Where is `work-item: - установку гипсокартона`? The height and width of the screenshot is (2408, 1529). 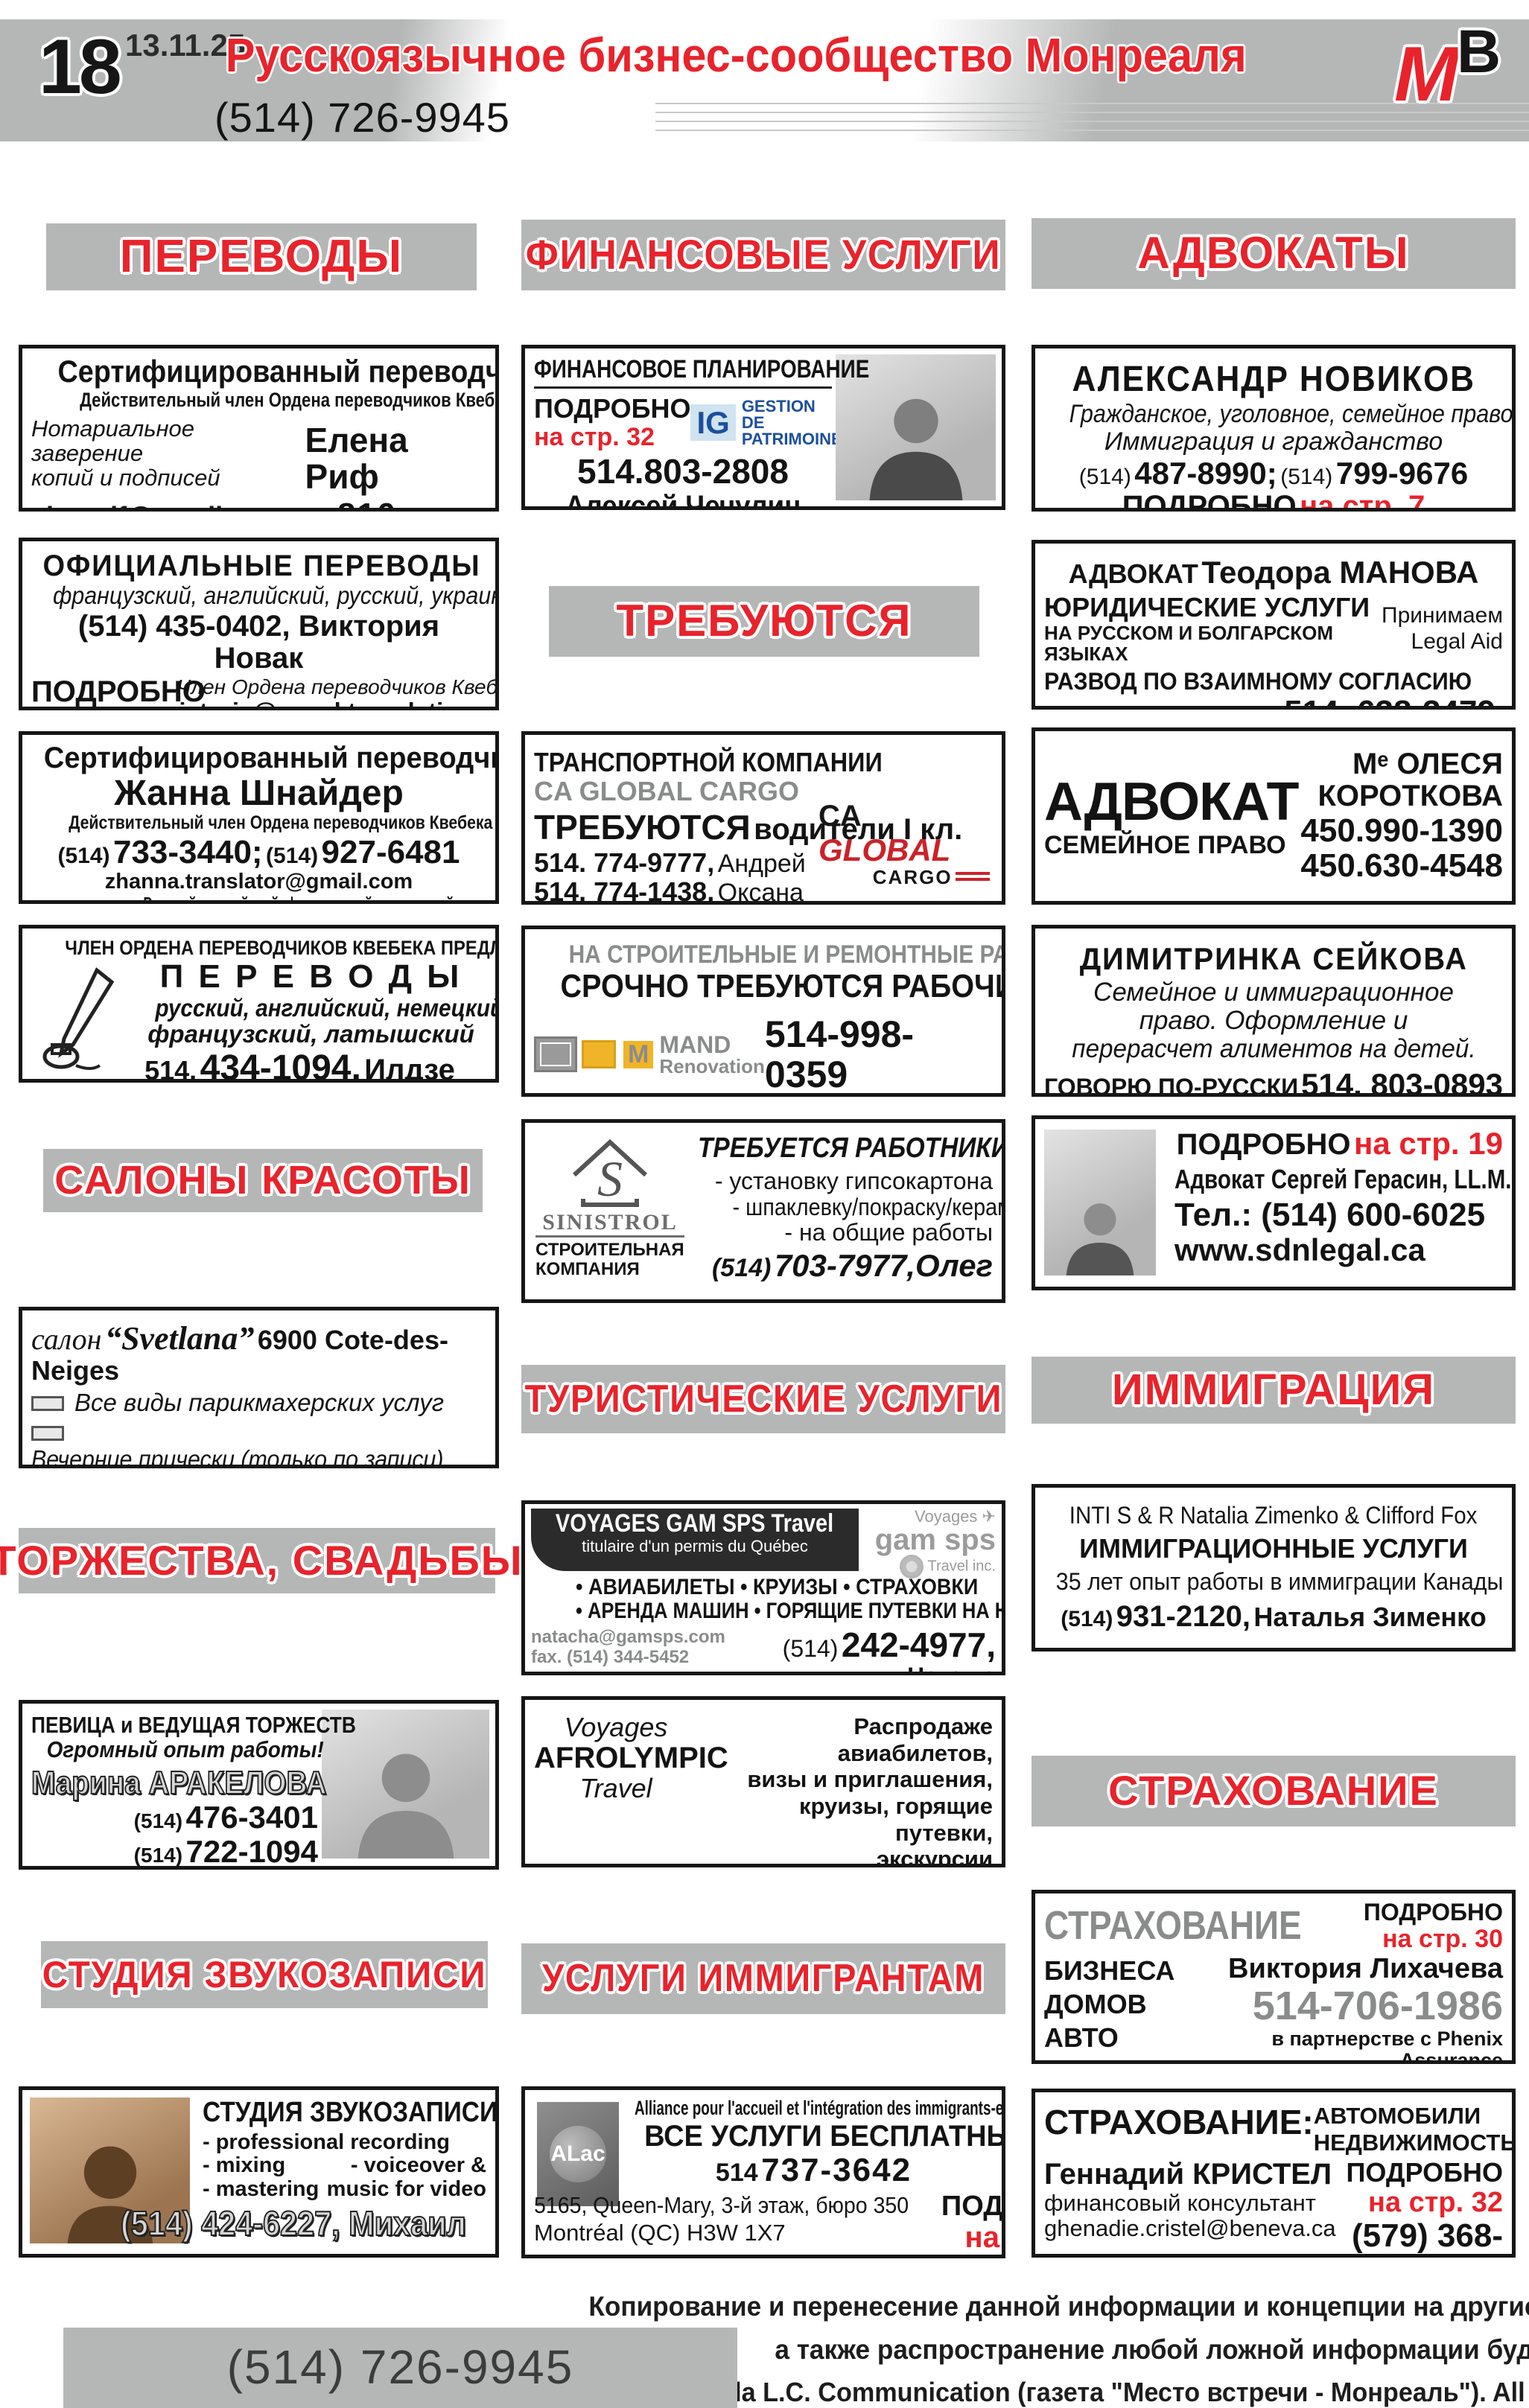 work-item: - установку гипсокартона is located at coordinates (853, 1181).